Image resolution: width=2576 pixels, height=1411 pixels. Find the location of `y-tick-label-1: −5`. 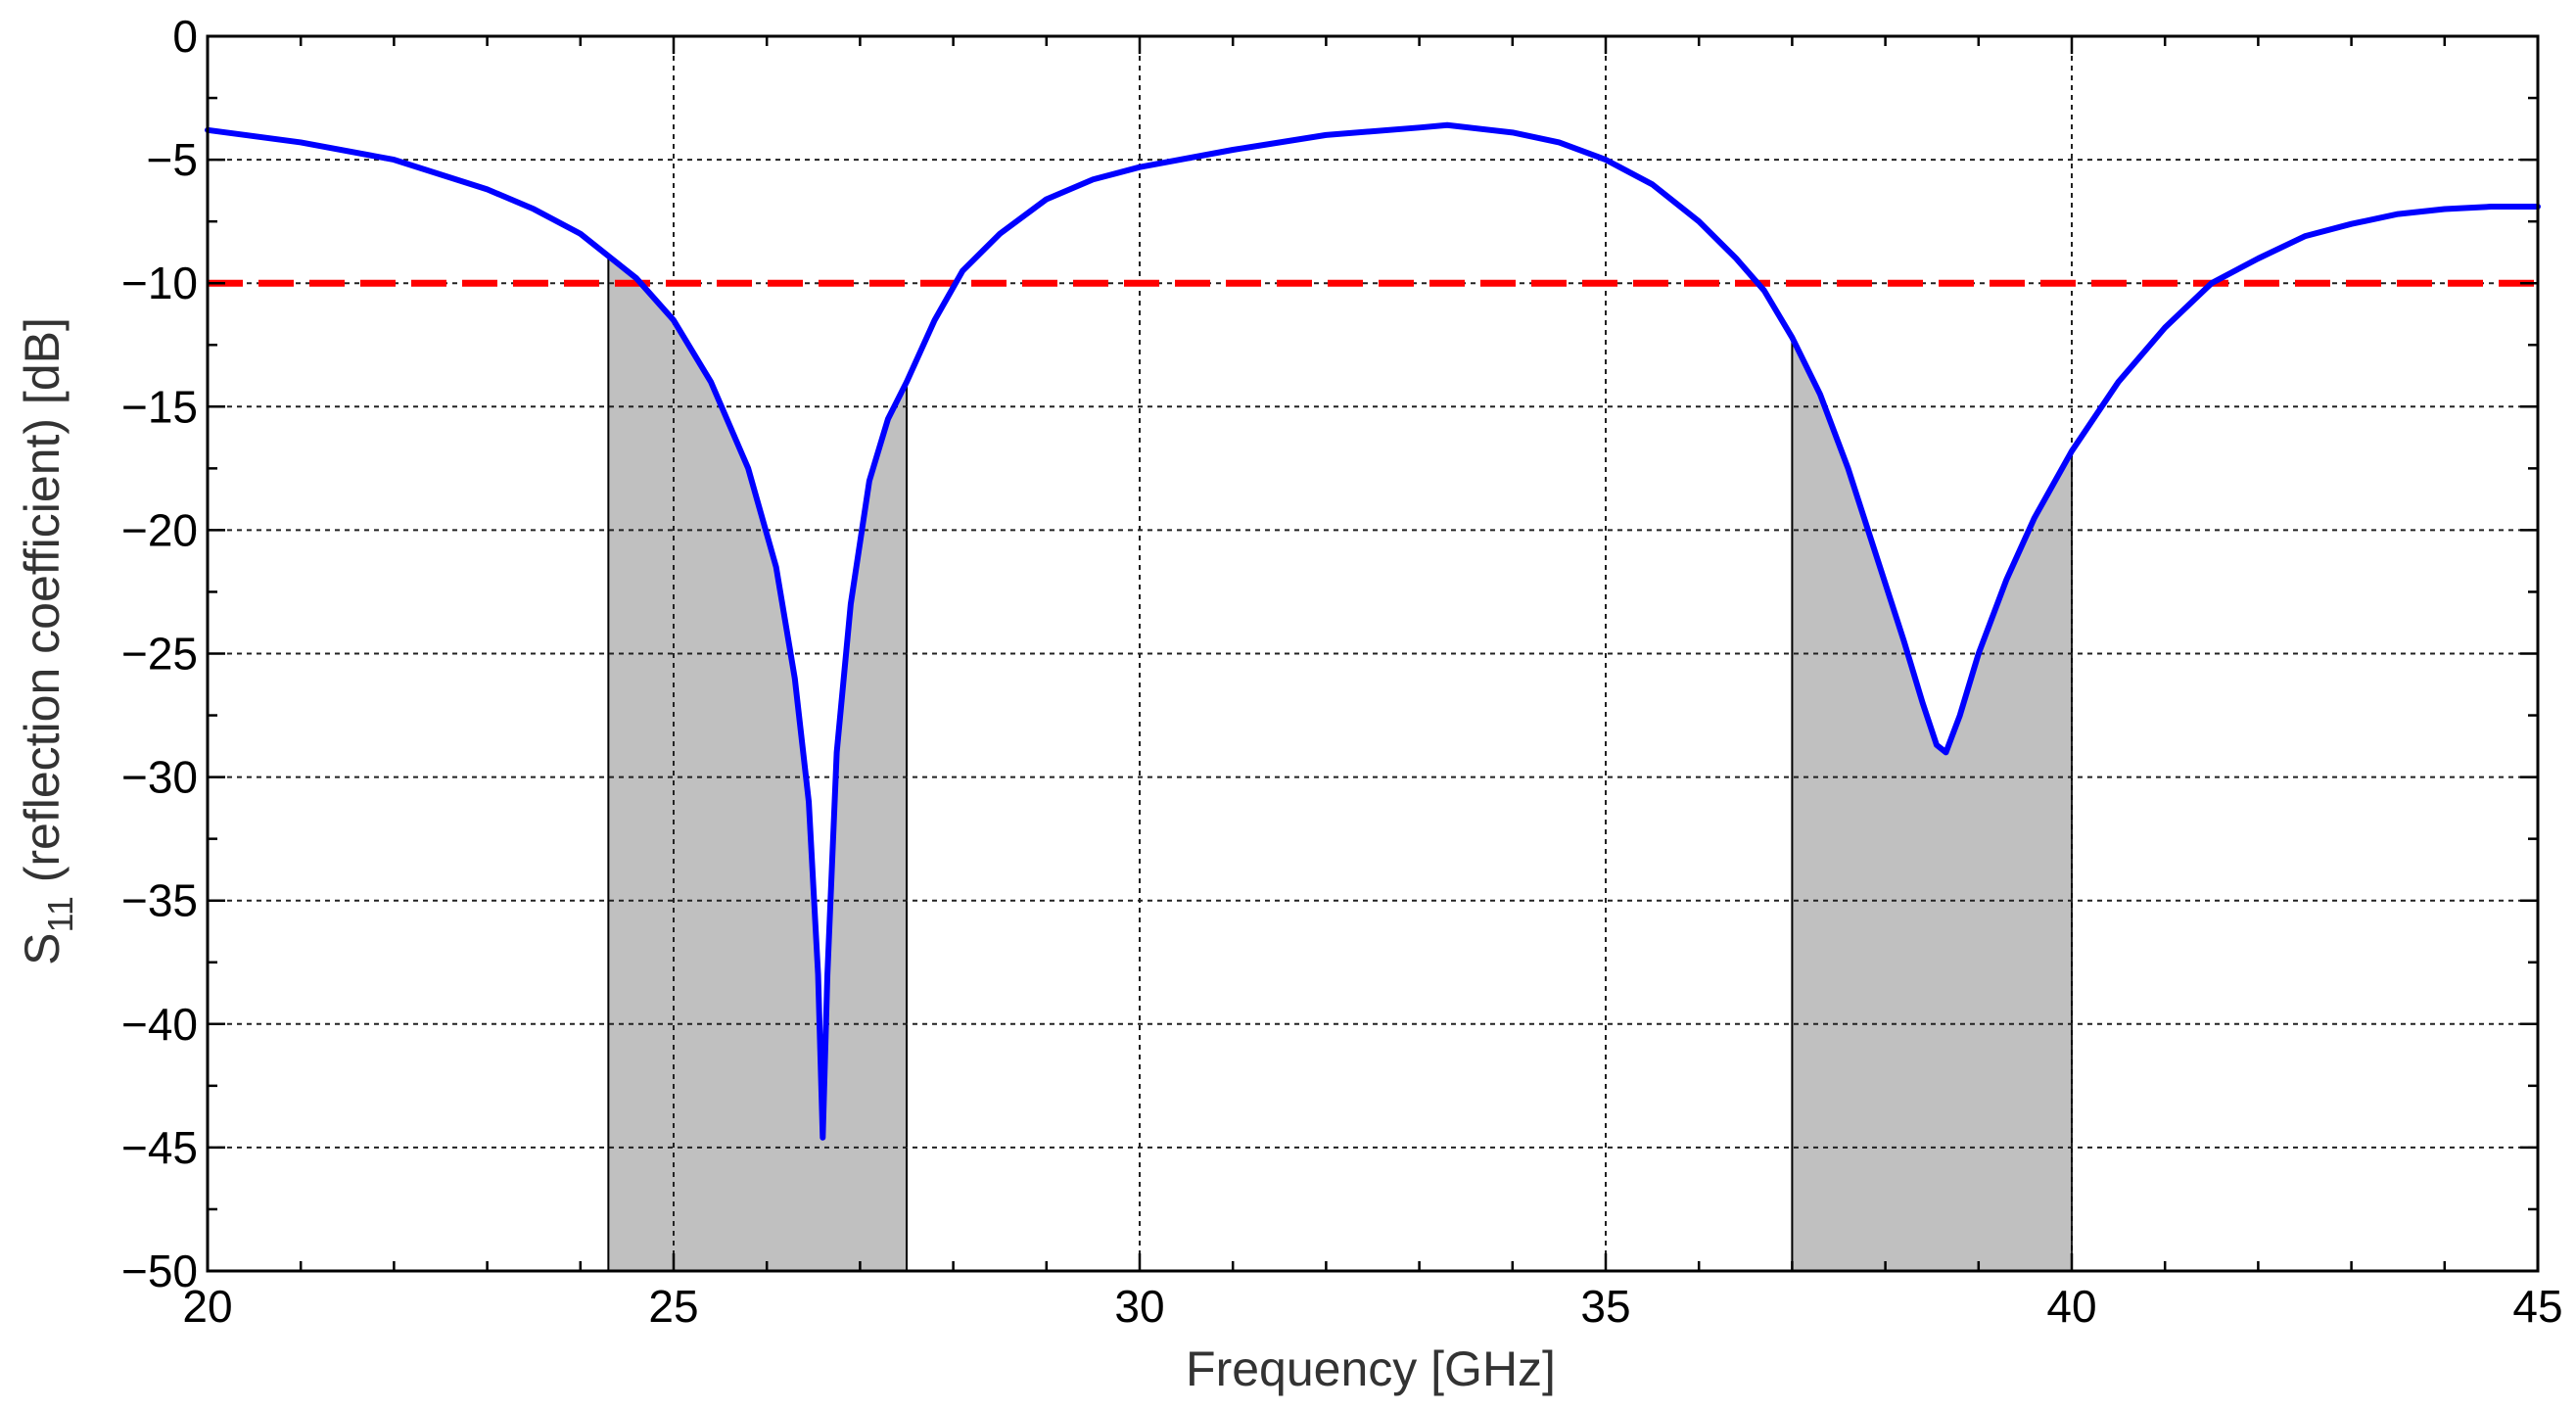

y-tick-label-1: −5 is located at coordinates (173, 159).